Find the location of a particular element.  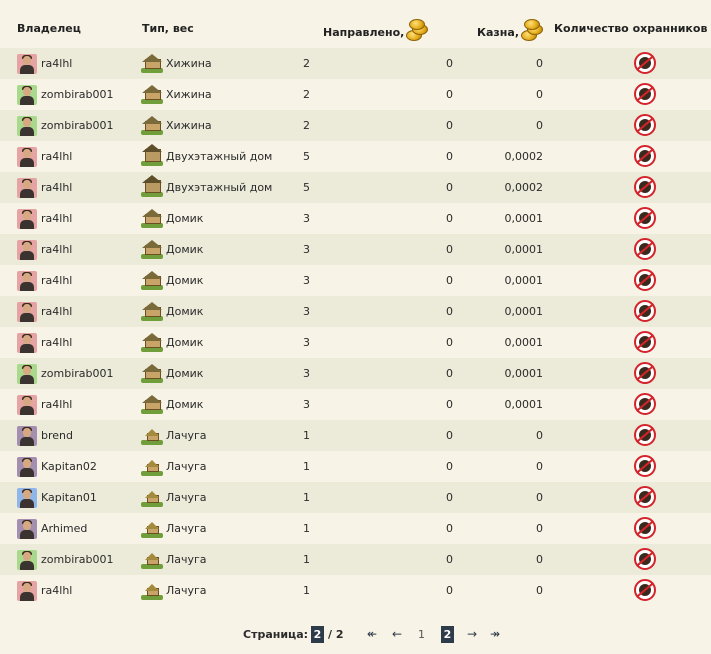

building-weight: 1 is located at coordinates (306, 590).